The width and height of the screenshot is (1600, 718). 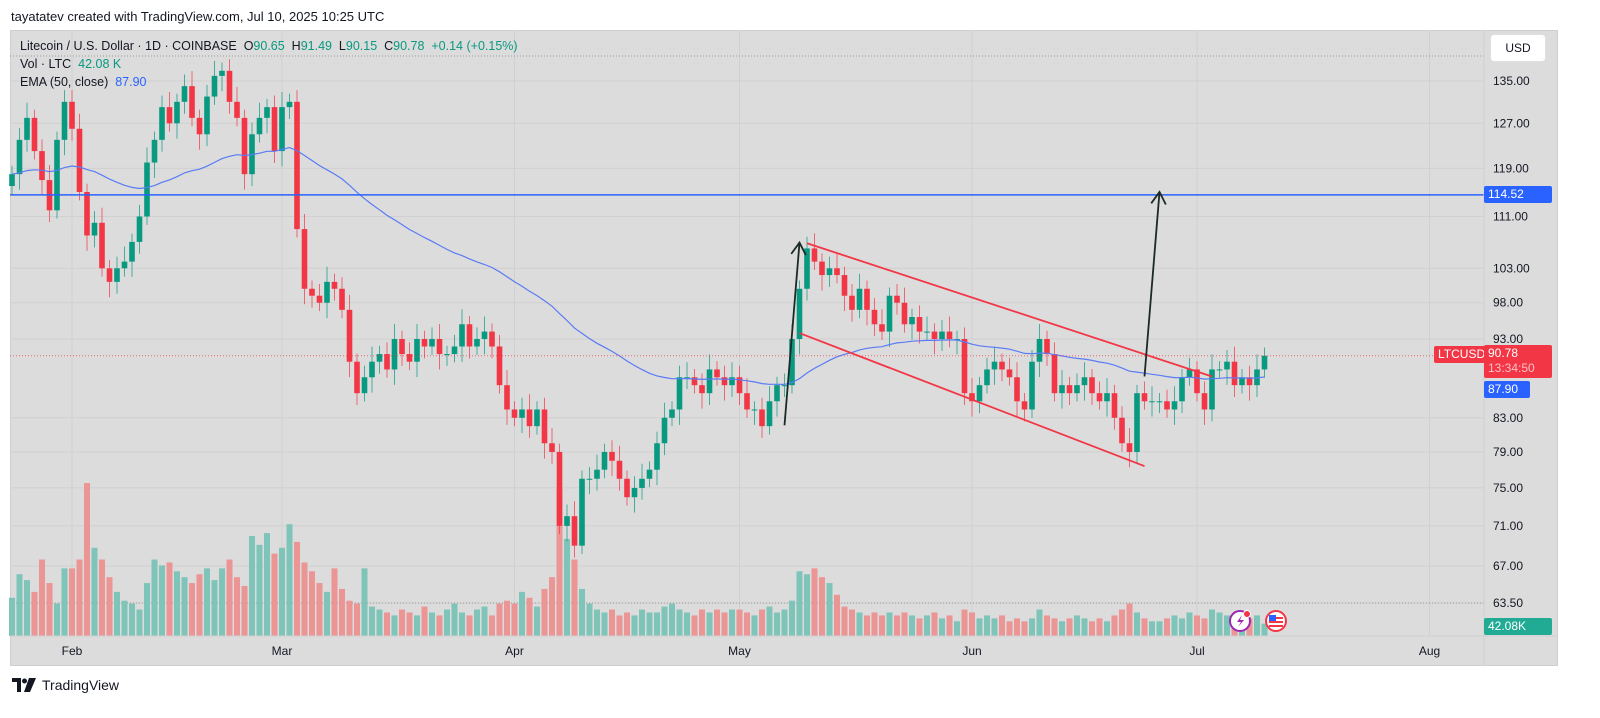 I want to click on tradingview-logo: TradingView, so click(x=65, y=685).